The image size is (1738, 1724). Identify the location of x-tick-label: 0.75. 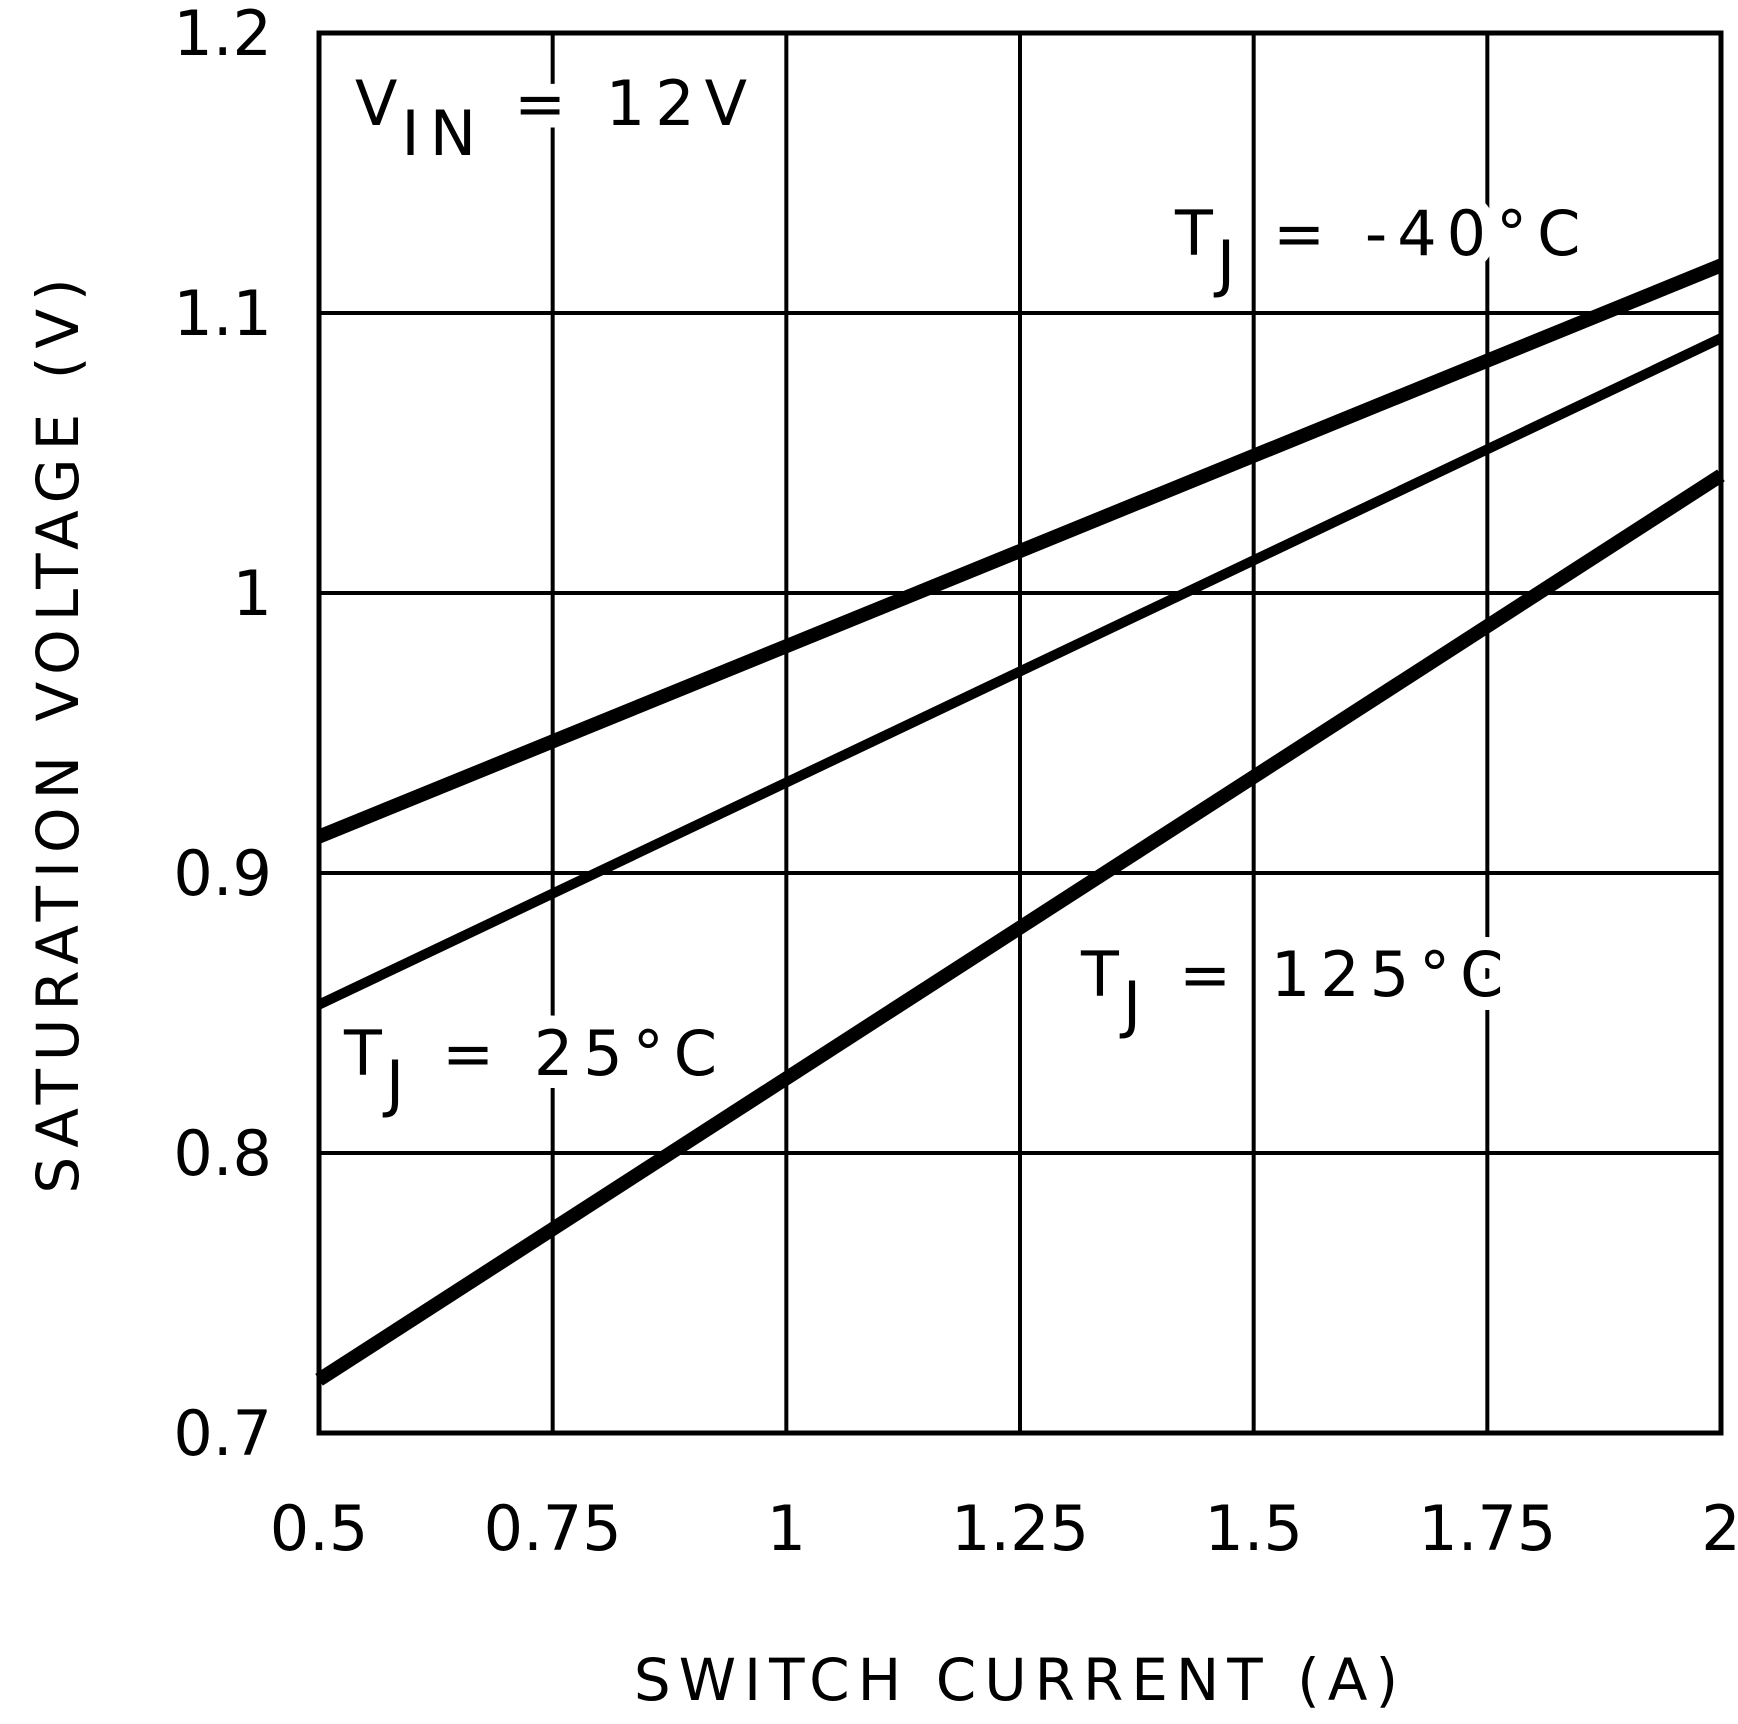
(553, 1528).